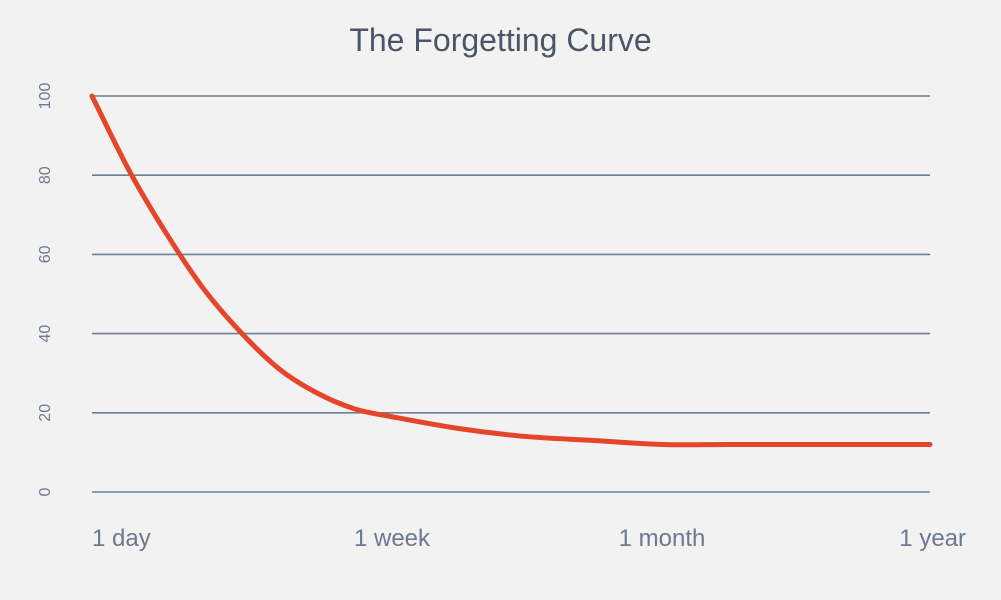  What do you see at coordinates (529, 538) in the screenshot?
I see `x-axis-ticks: 1 day 1 week 1 month 1 year` at bounding box center [529, 538].